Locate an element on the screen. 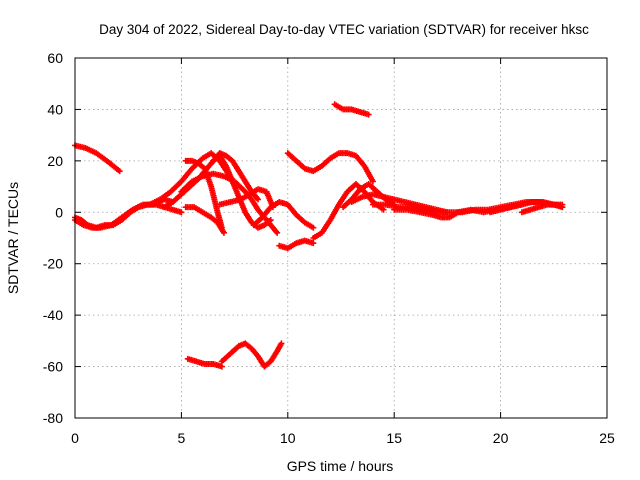 This screenshot has height=480, width=640. y-tick-label: -20 is located at coordinates (53, 264).